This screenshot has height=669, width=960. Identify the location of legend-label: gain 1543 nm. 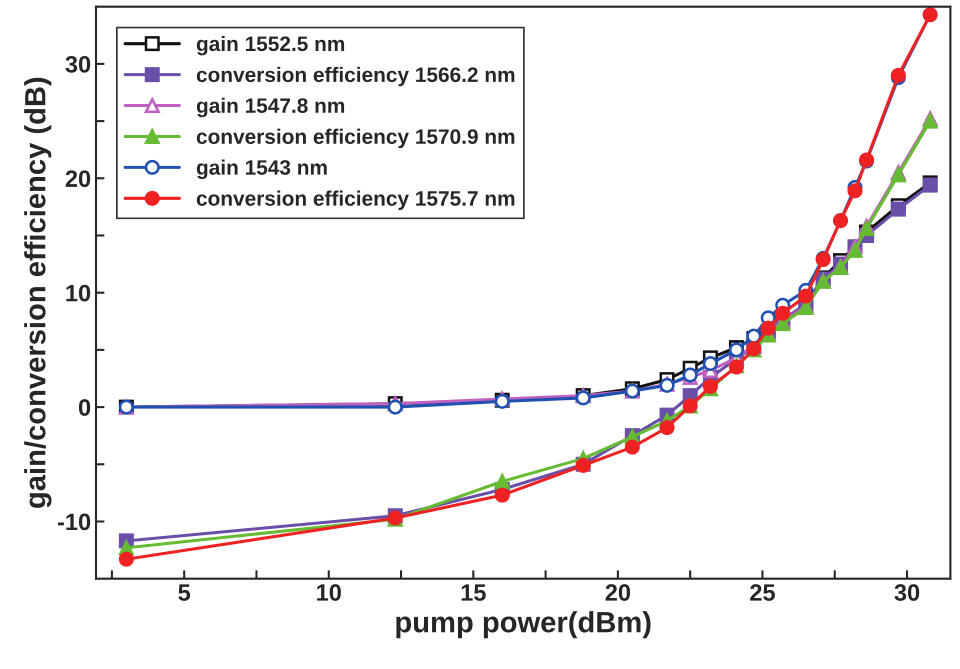
(261, 170).